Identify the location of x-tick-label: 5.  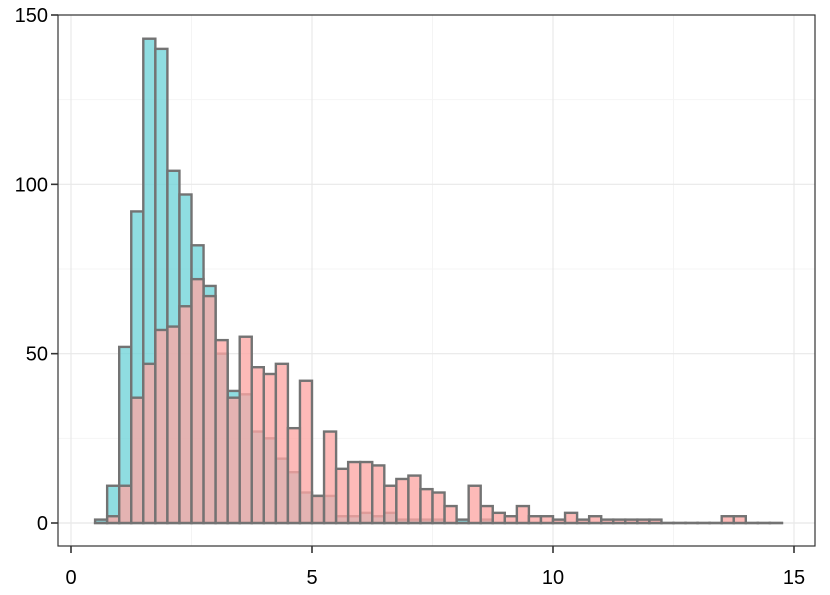
(311, 578).